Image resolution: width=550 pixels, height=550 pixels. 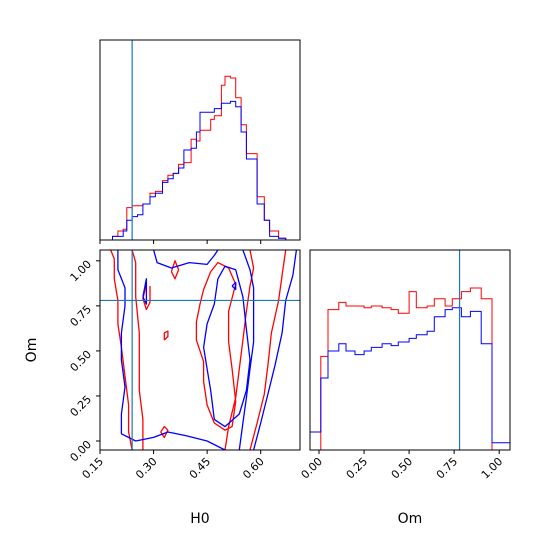 I want to click on h0-histogram-blue, so click(x=195, y=170).